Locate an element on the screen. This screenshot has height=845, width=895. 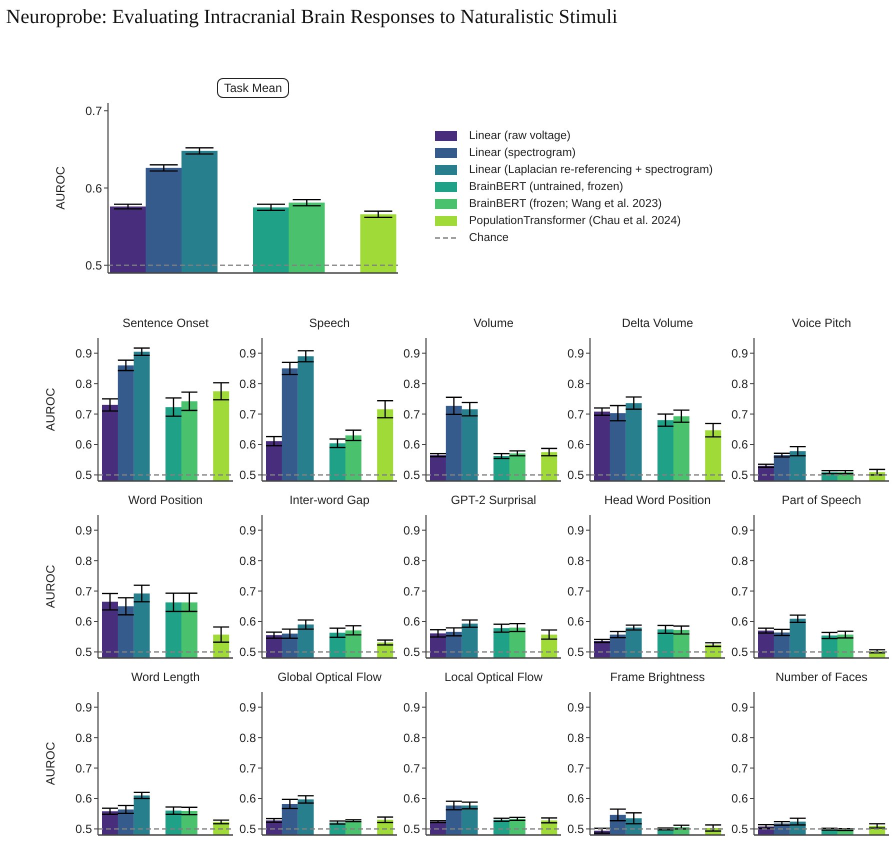
legend-label: Linear (spectrogram) is located at coordinates (522, 152).